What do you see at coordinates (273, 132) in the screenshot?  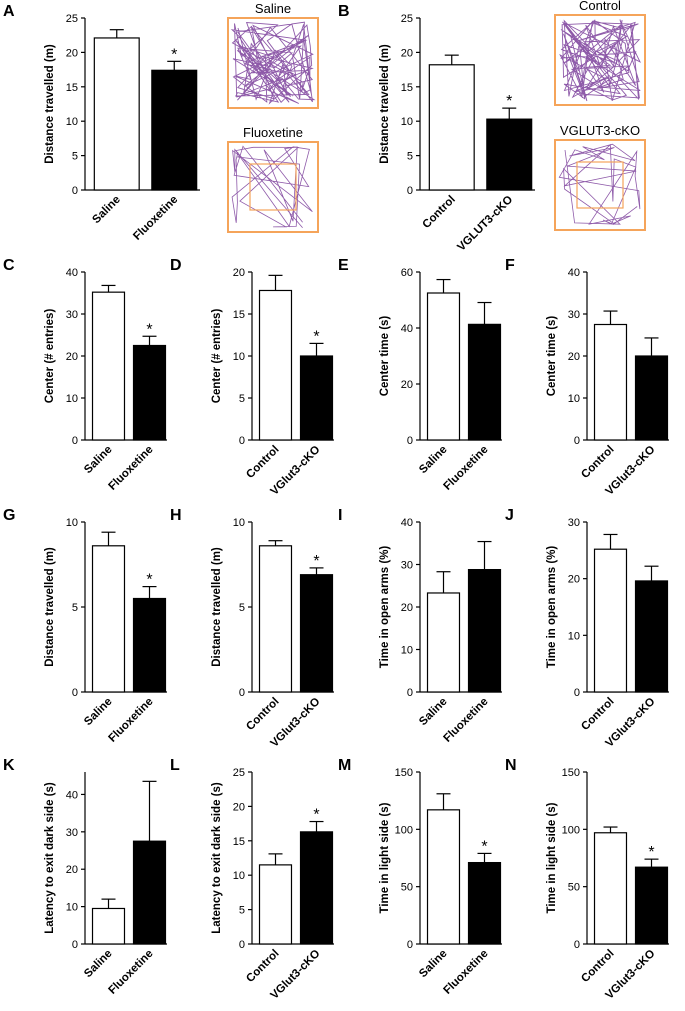 I see `image-label: Fluoxetine` at bounding box center [273, 132].